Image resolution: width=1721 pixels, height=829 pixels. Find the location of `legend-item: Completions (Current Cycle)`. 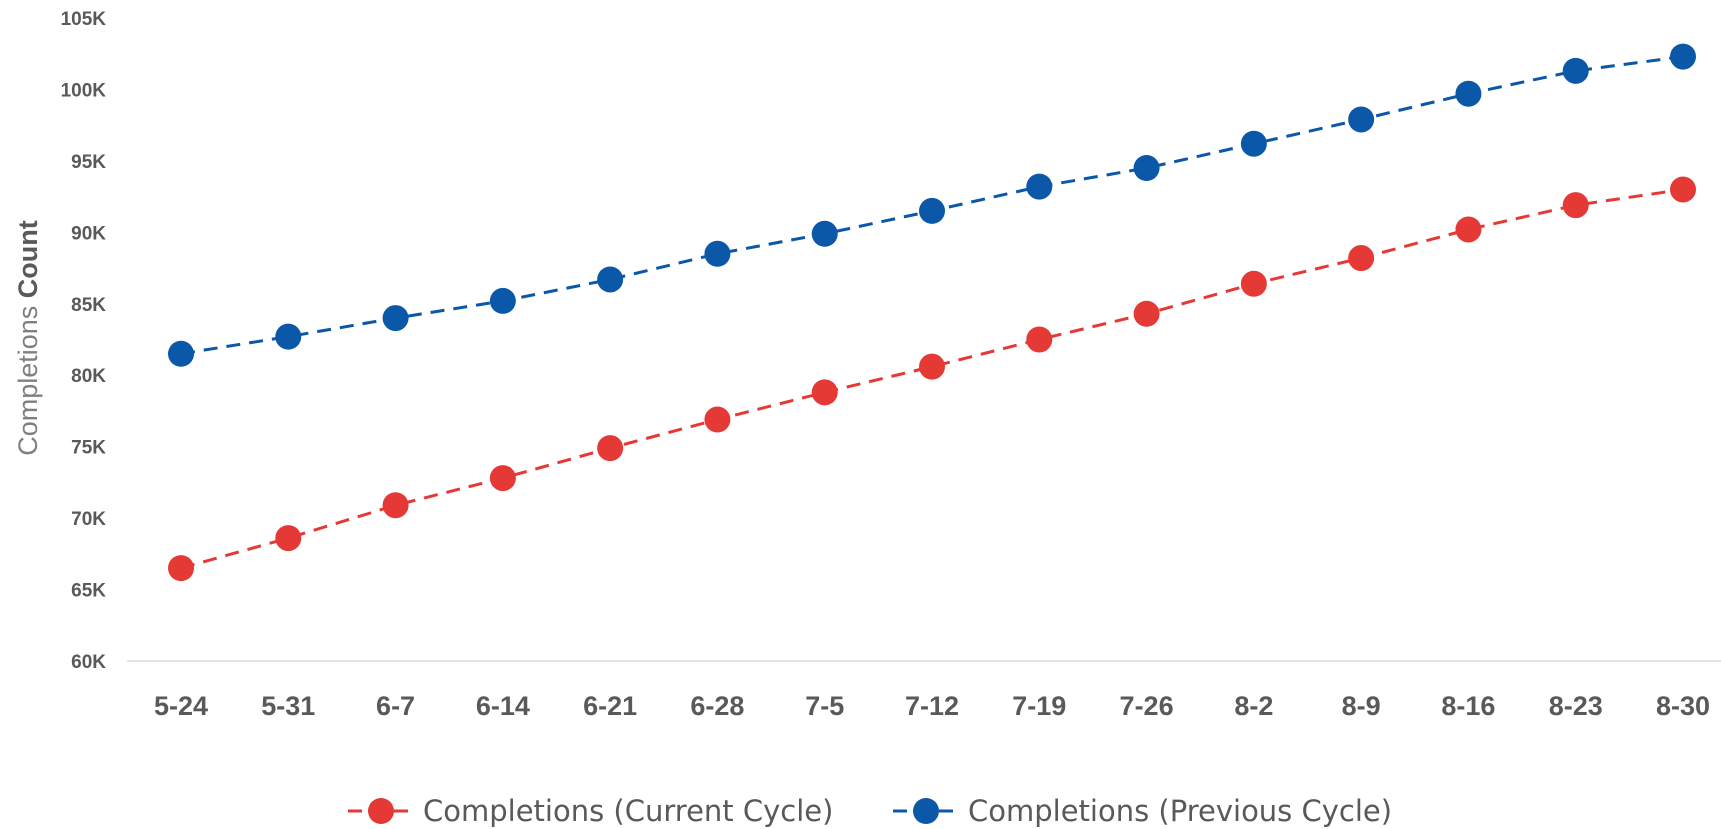

legend-item: Completions (Current Cycle) is located at coordinates (590, 811).